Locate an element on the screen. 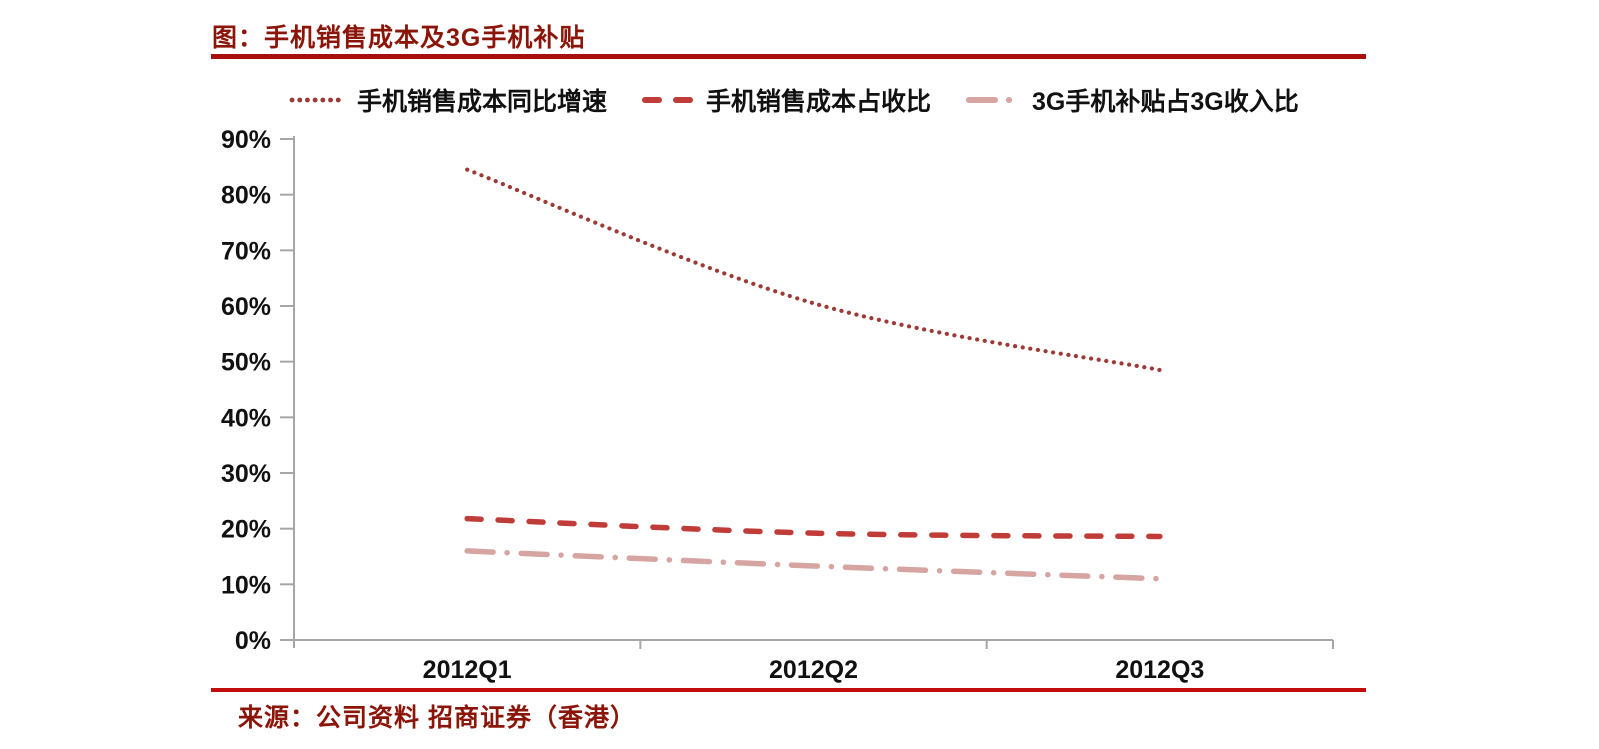 The width and height of the screenshot is (1599, 749). source-divider is located at coordinates (788, 690).